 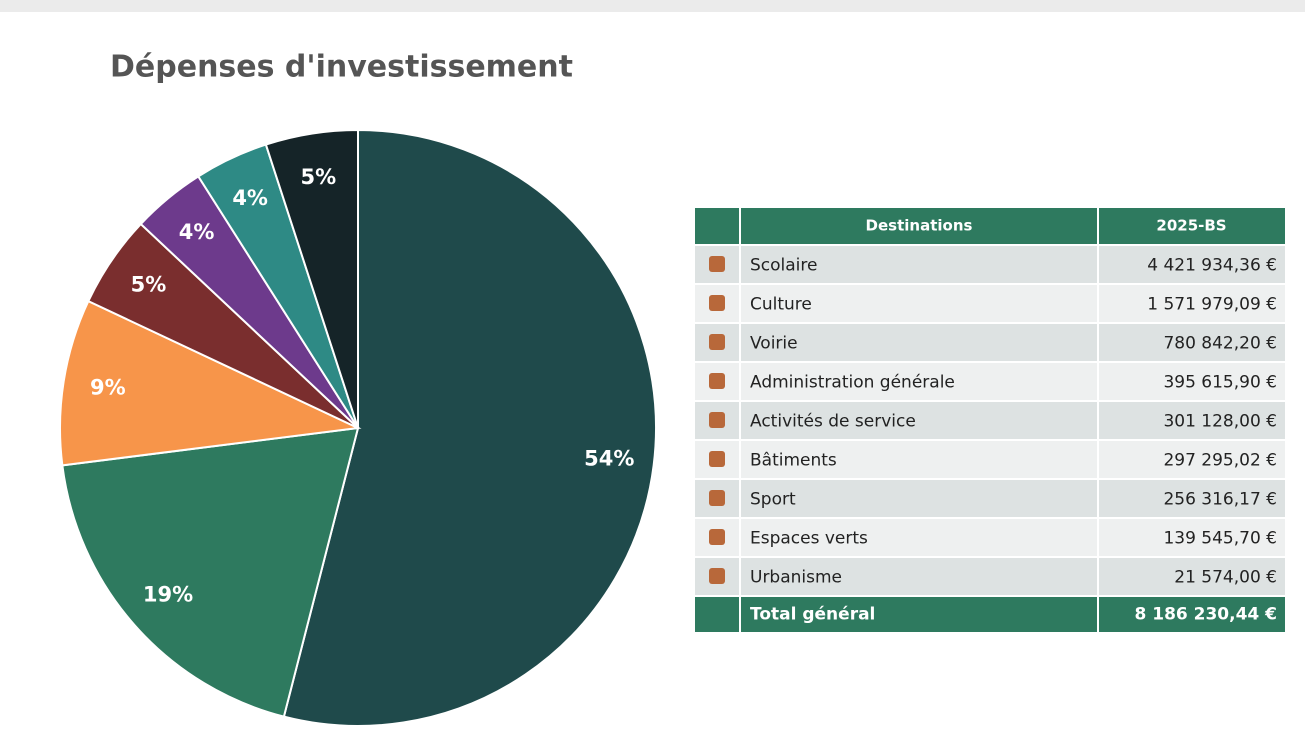 What do you see at coordinates (990, 614) in the screenshot?
I see `table-total-bg` at bounding box center [990, 614].